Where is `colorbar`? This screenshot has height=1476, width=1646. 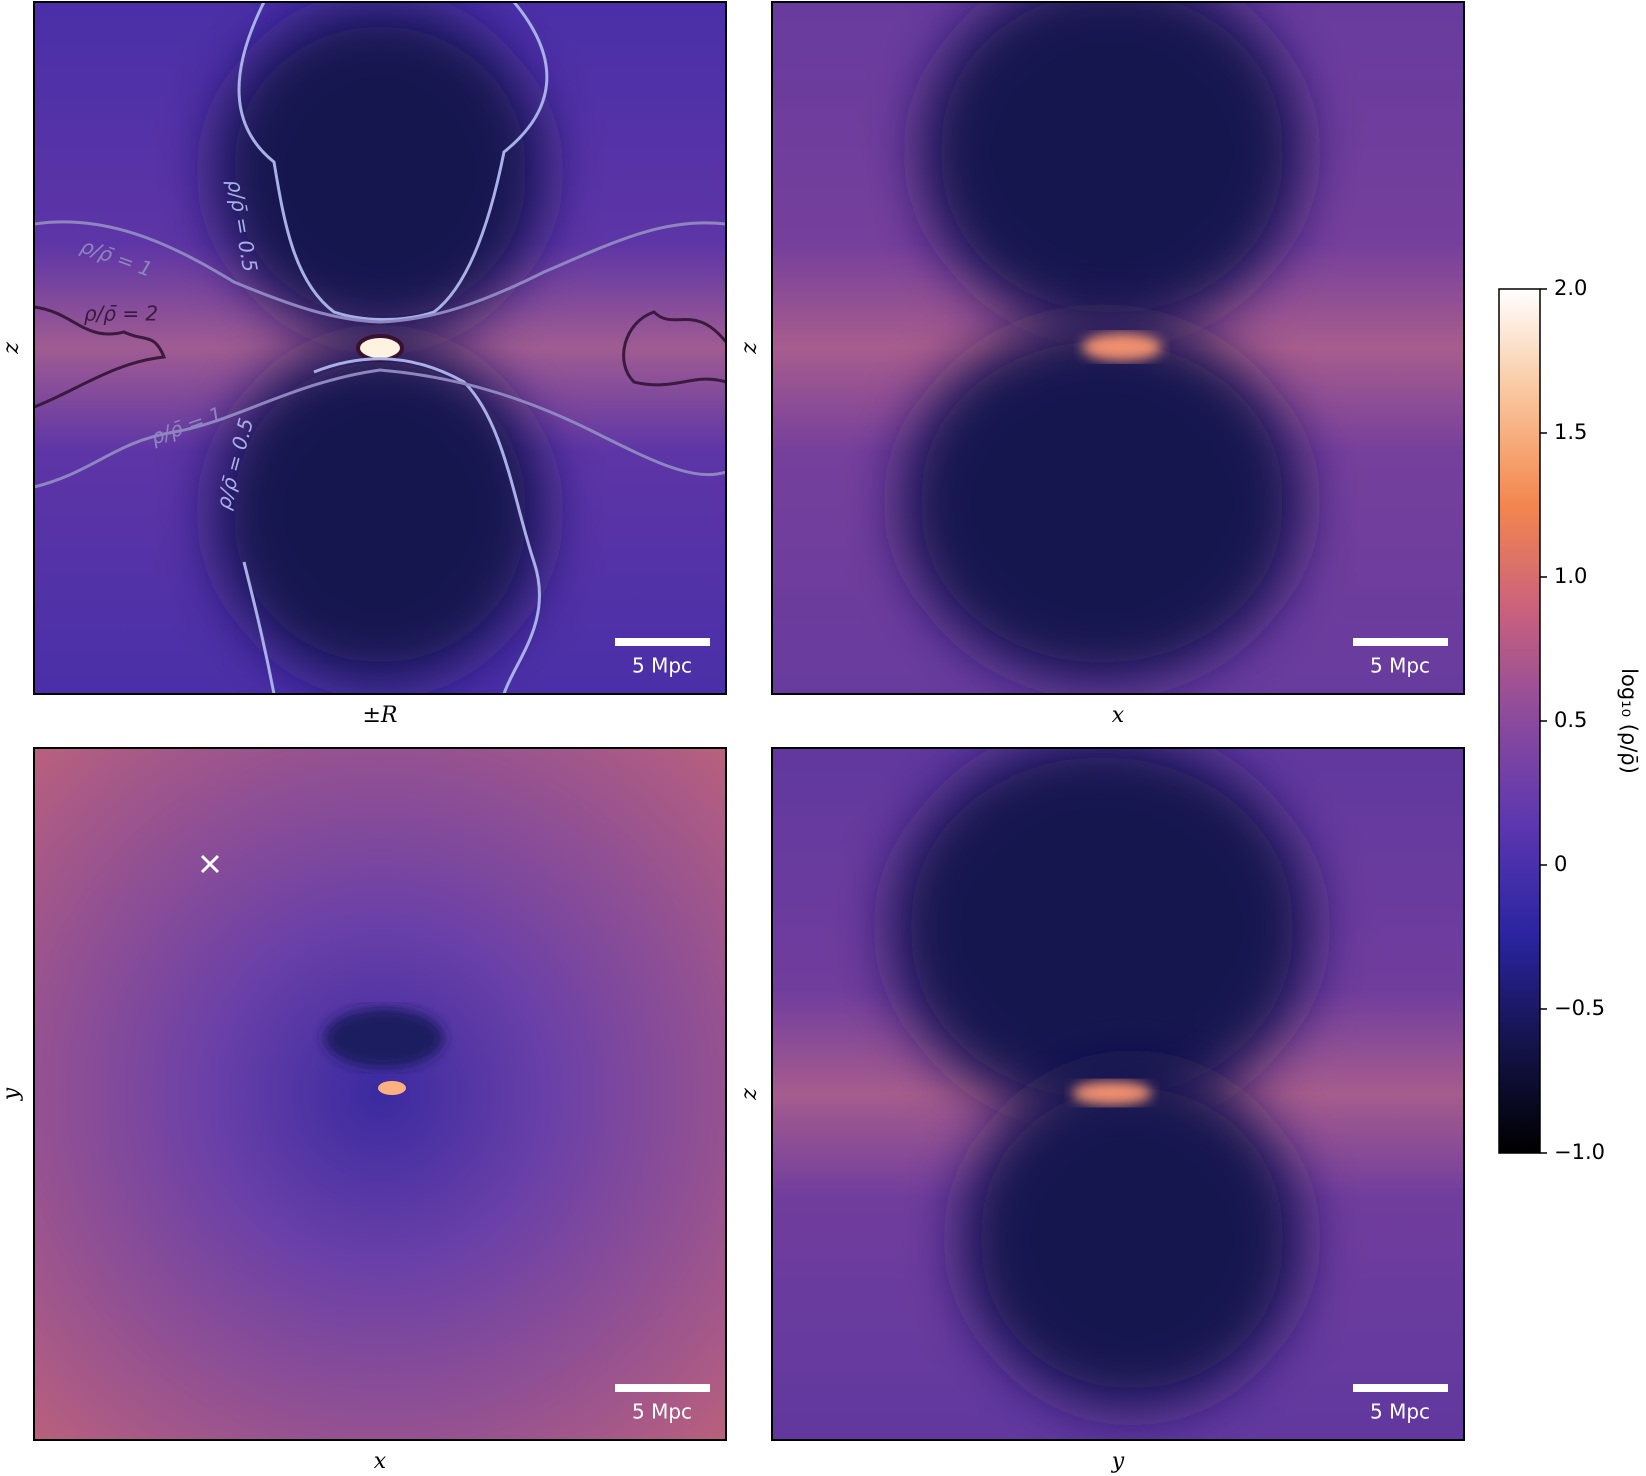 colorbar is located at coordinates (1519, 721).